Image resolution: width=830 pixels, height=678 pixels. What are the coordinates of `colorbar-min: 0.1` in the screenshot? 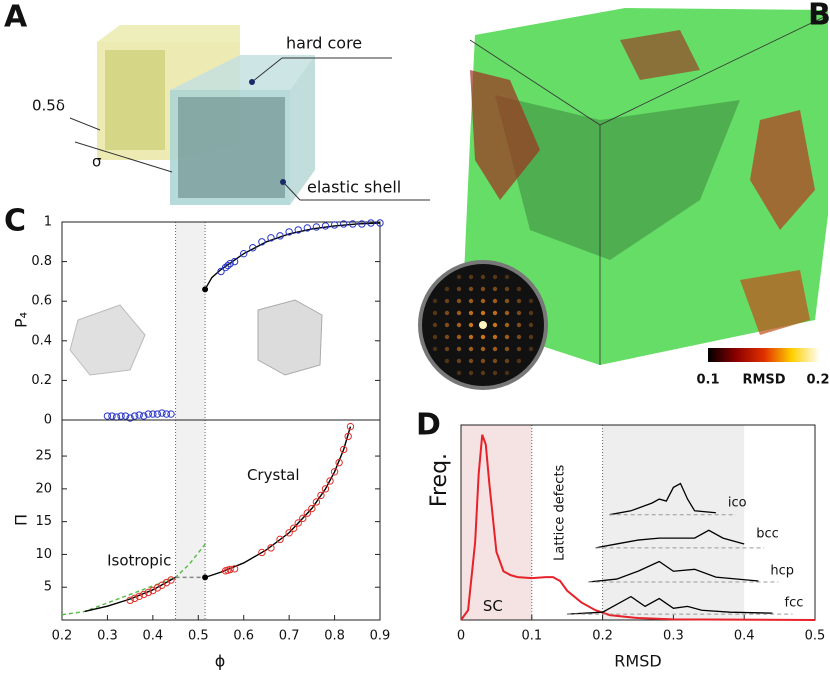 It's located at (707, 380).